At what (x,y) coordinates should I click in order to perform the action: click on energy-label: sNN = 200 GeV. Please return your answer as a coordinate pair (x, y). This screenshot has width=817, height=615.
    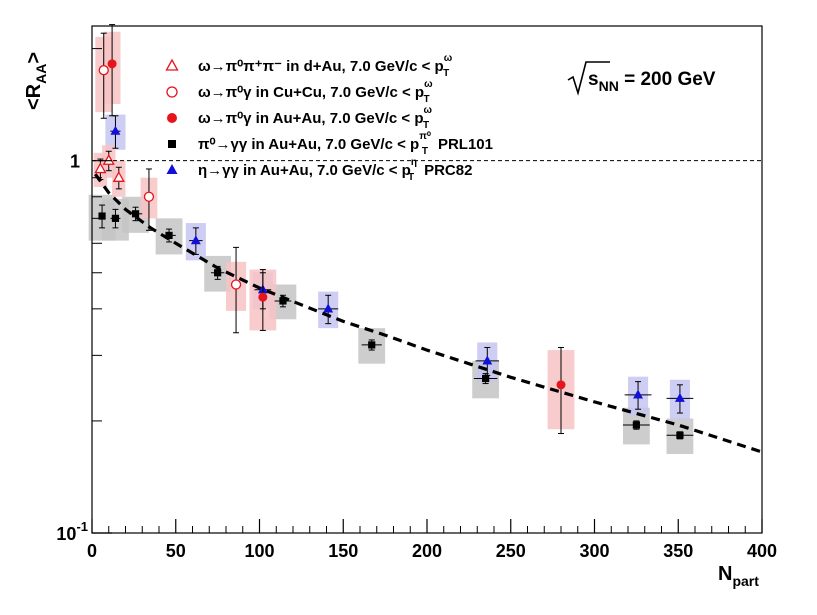
    Looking at the image, I should click on (652, 81).